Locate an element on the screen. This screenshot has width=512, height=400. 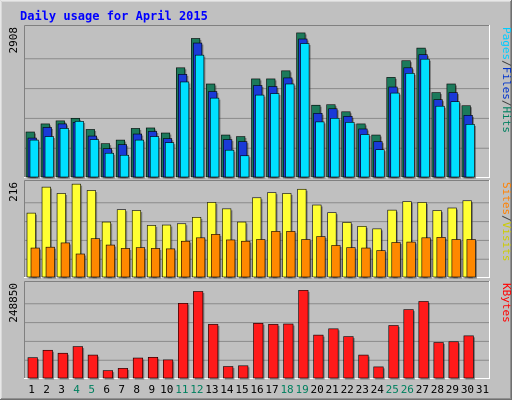
visits-max-label: 216 is located at coordinates (13, 192).